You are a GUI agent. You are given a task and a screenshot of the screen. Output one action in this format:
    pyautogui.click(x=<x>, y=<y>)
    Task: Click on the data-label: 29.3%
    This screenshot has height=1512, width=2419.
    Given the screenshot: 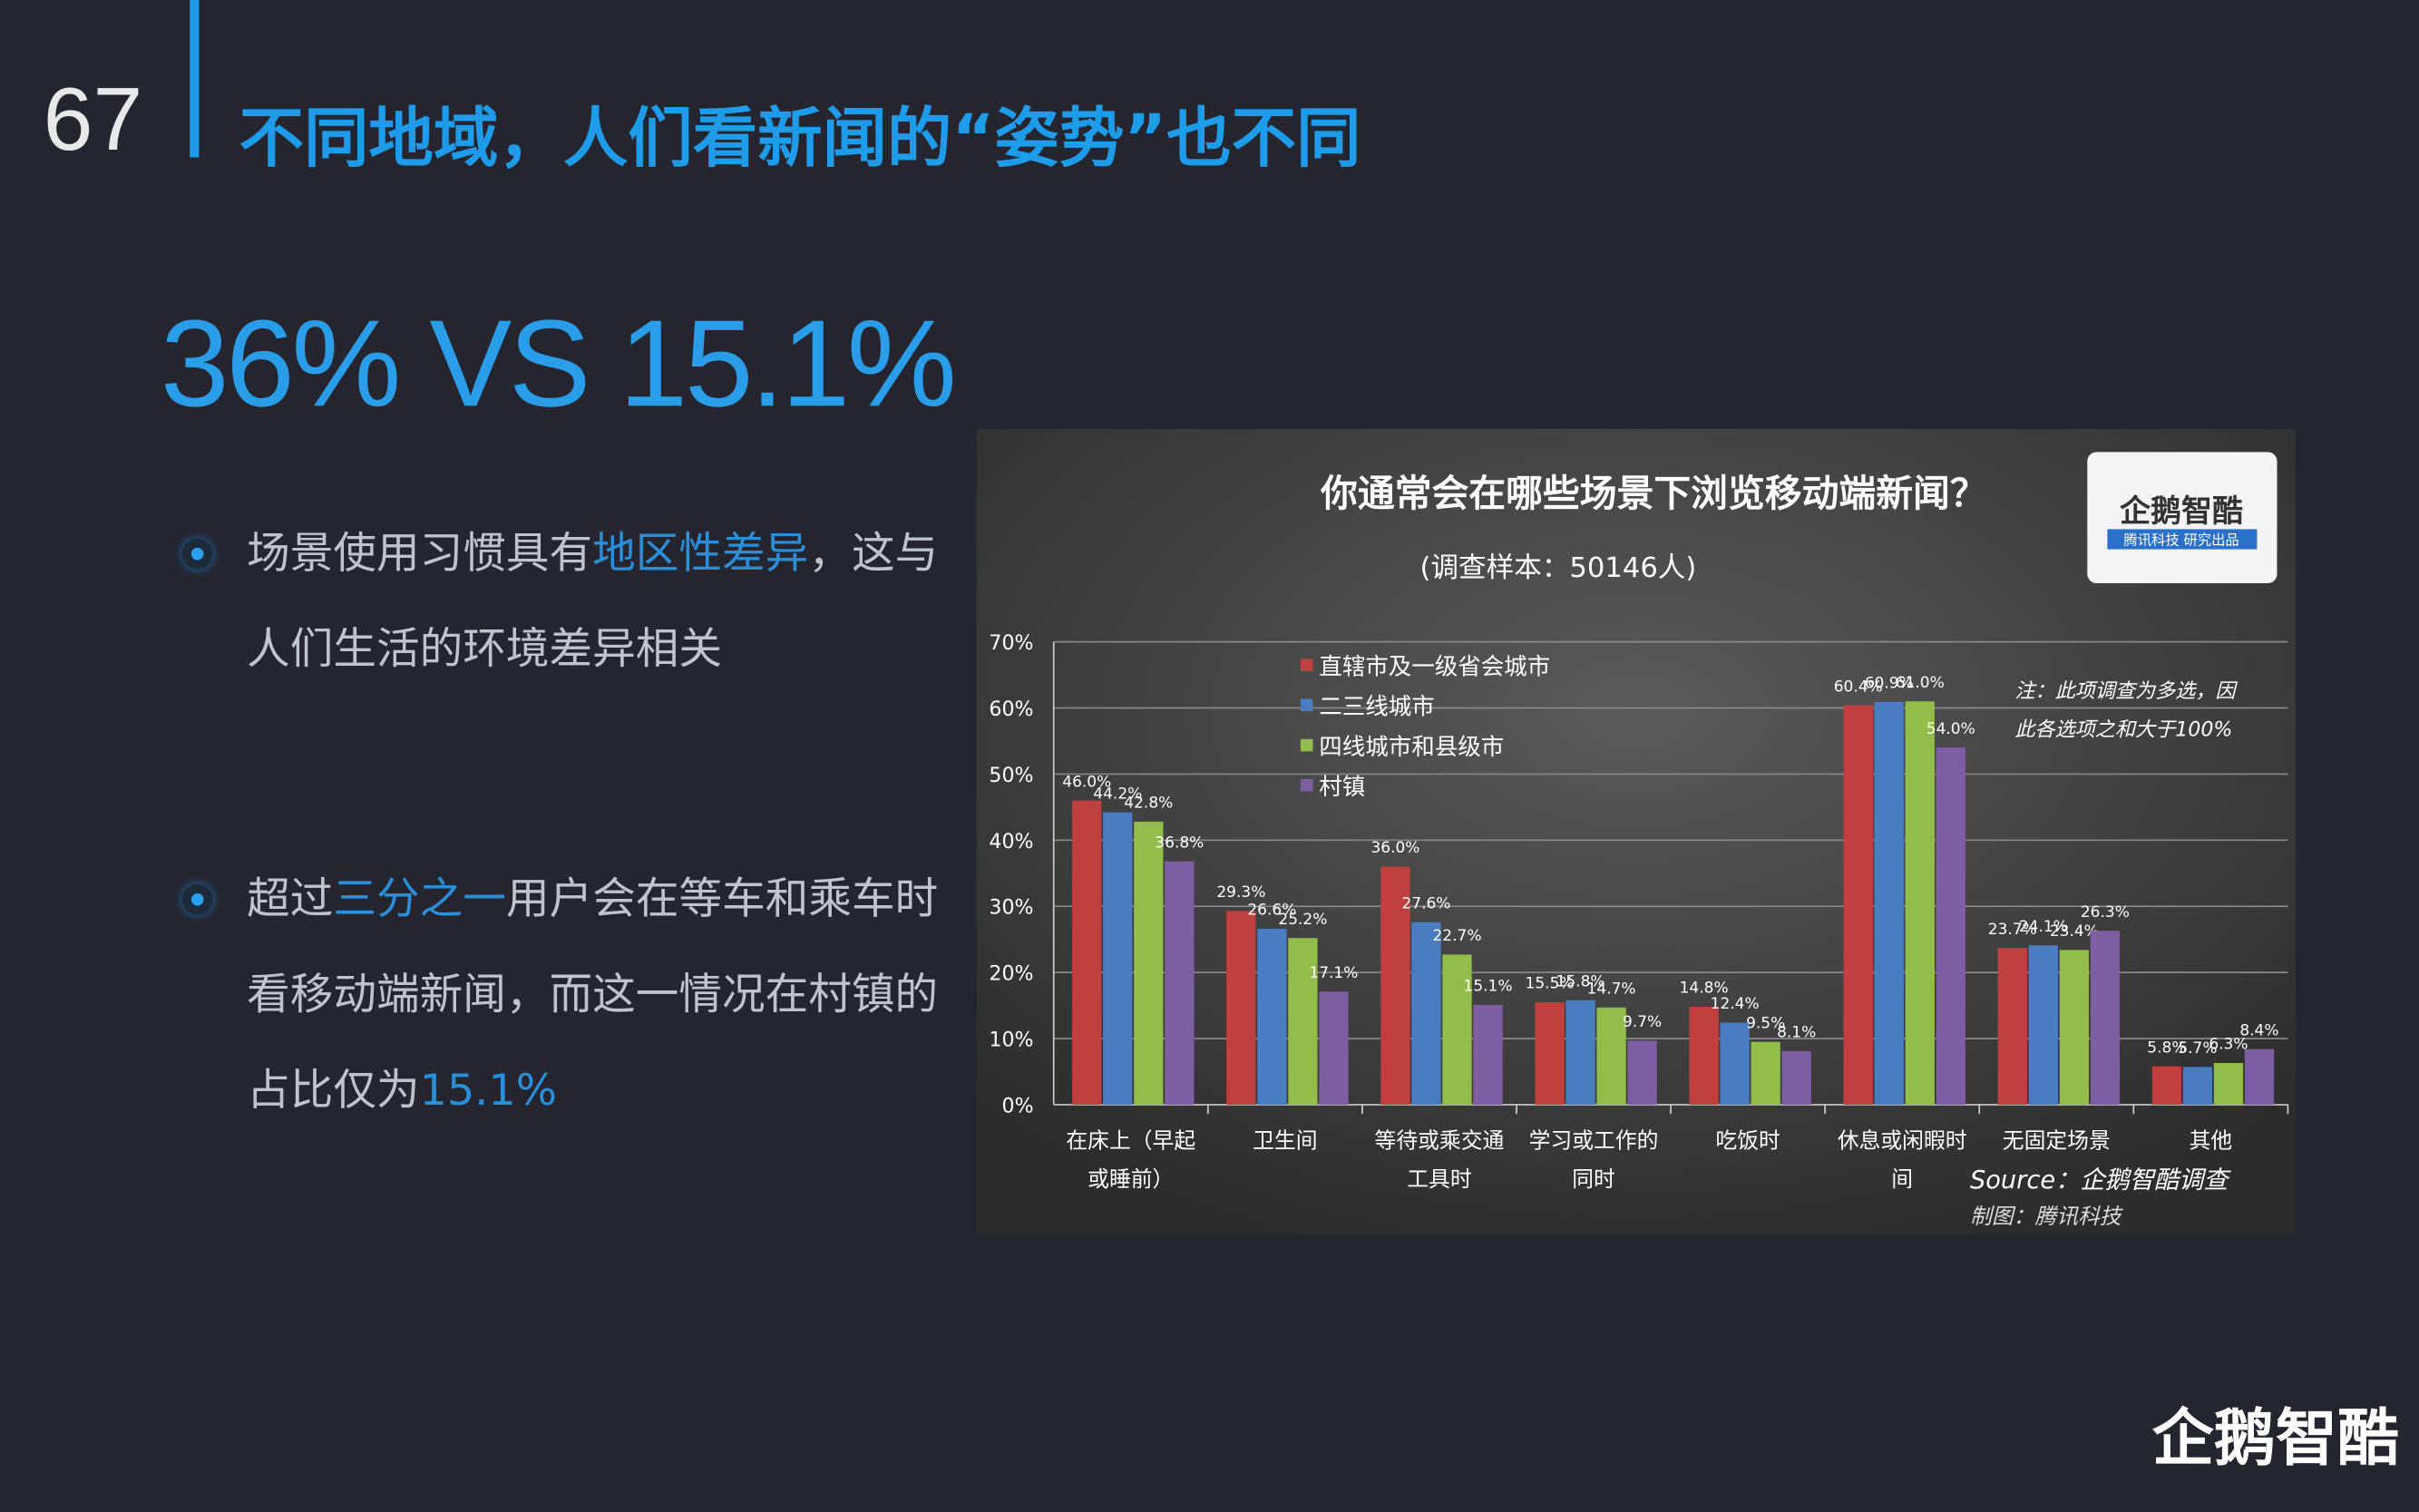 What is the action you would take?
    pyautogui.click(x=1241, y=892)
    